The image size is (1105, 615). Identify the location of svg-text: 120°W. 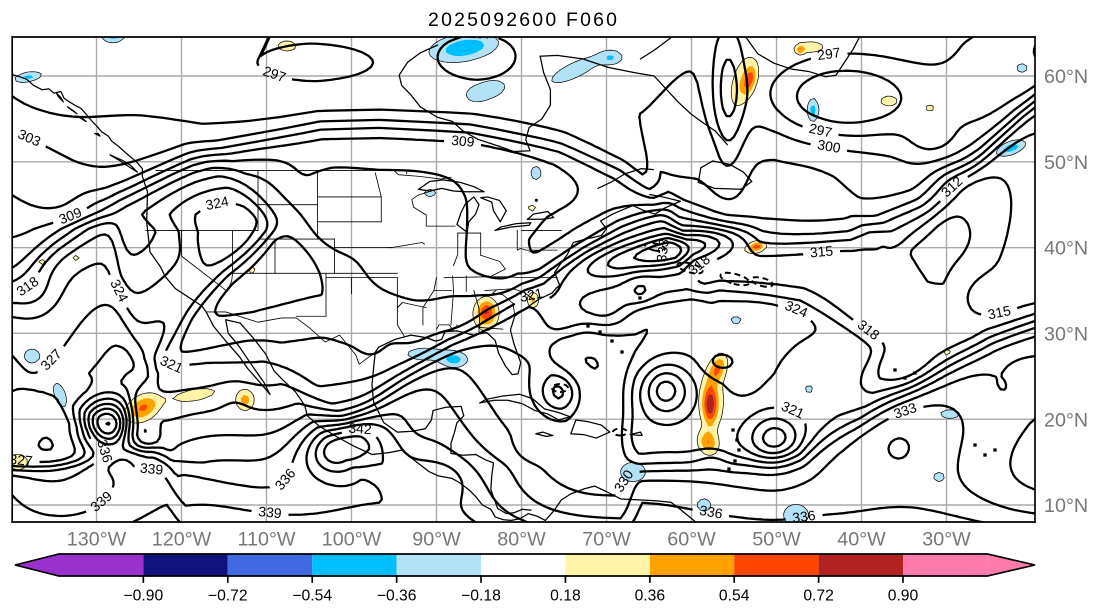
(182, 539).